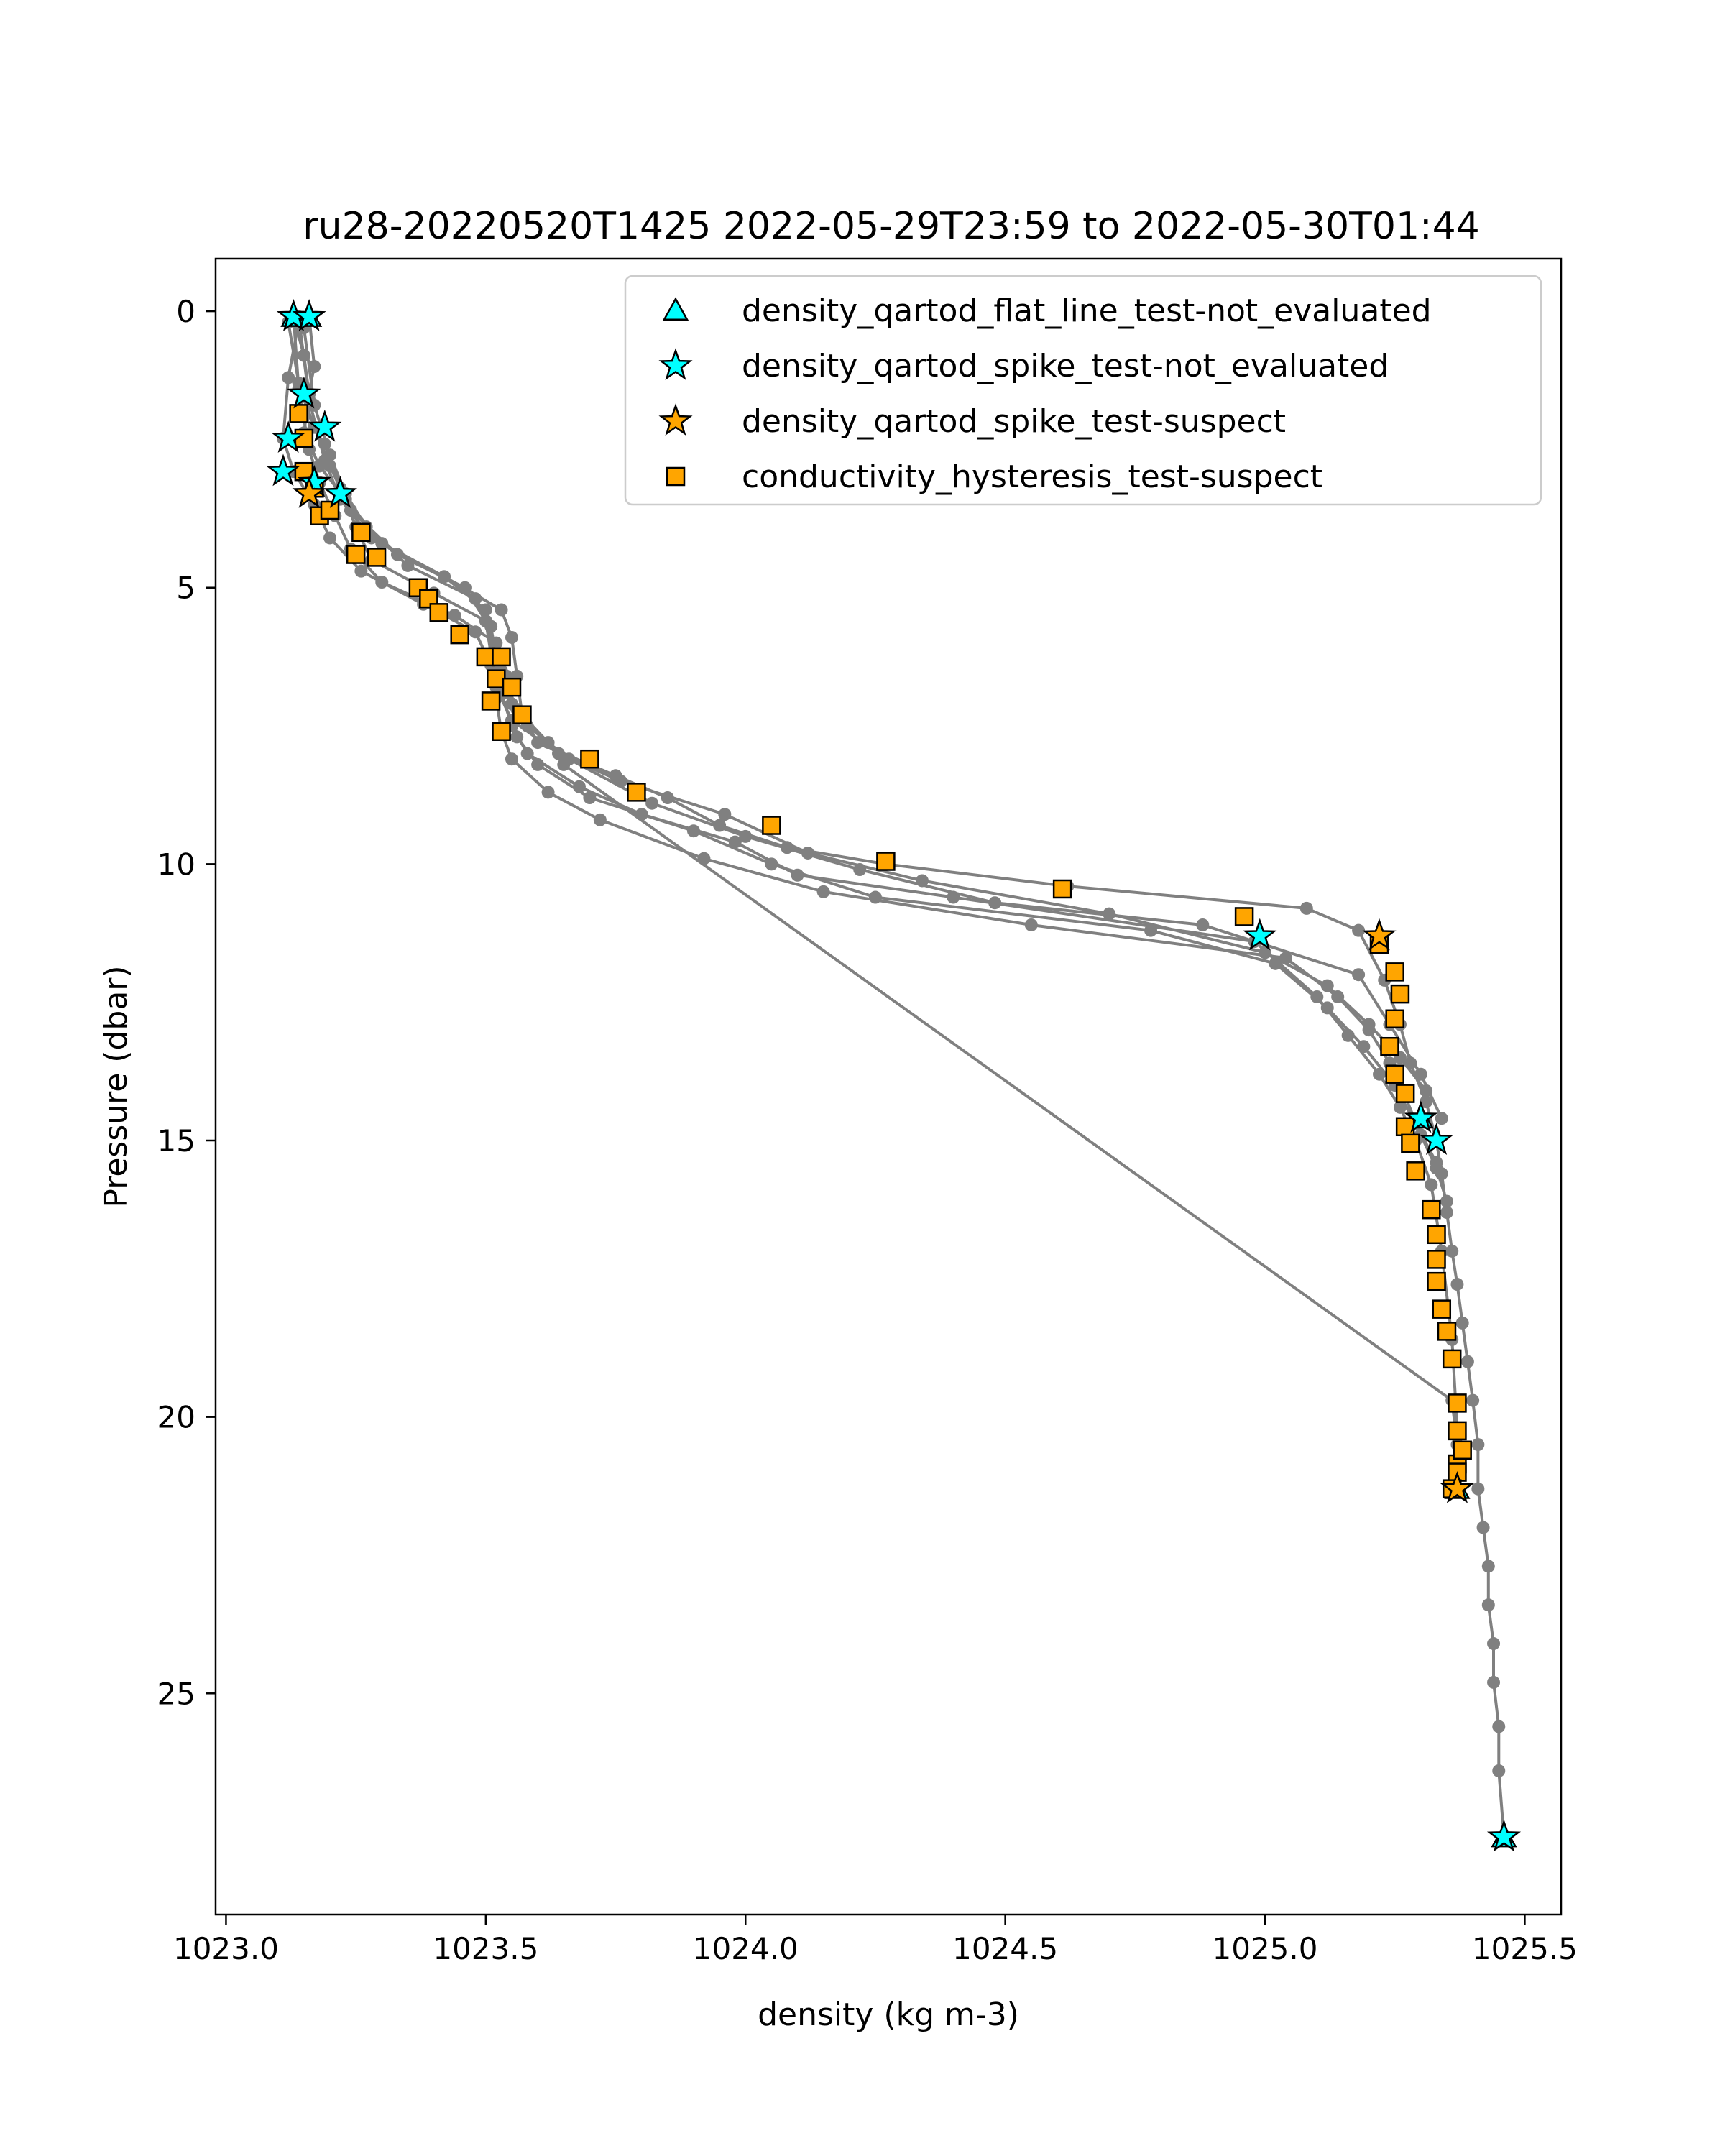 The image size is (1725, 2156). What do you see at coordinates (186, 588) in the screenshot?
I see `y-tick-label: 5` at bounding box center [186, 588].